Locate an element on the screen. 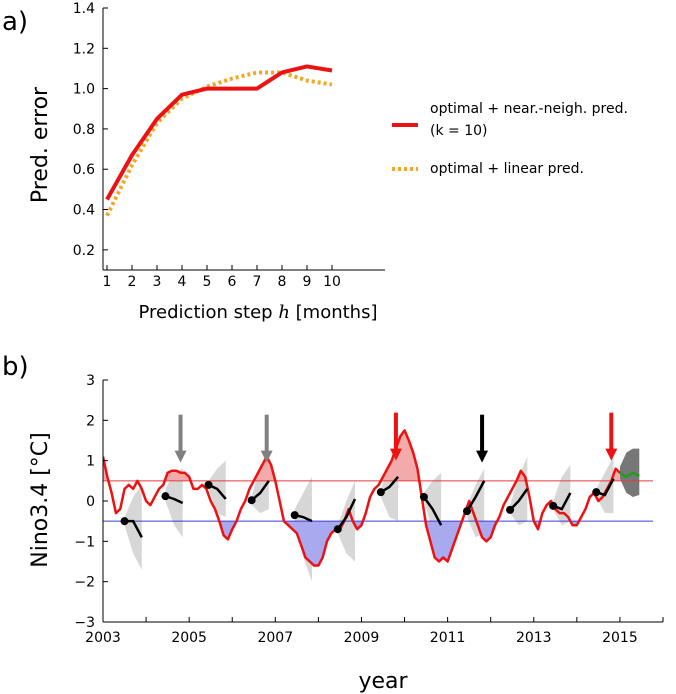 This screenshot has width=676, height=694. panel-b-y-axis-title: Nino3.4 [°C] is located at coordinates (40, 500).